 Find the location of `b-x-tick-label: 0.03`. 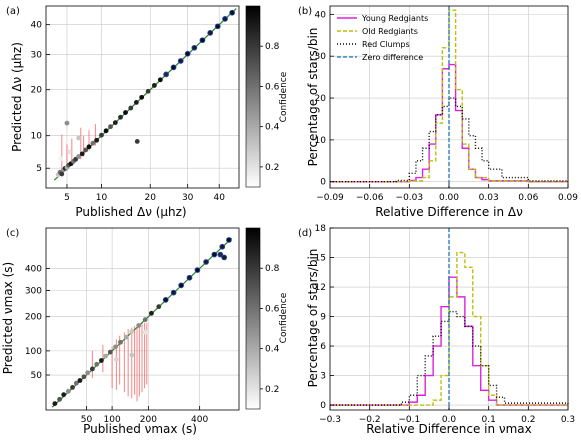

b-x-tick-label: 0.03 is located at coordinates (489, 198).